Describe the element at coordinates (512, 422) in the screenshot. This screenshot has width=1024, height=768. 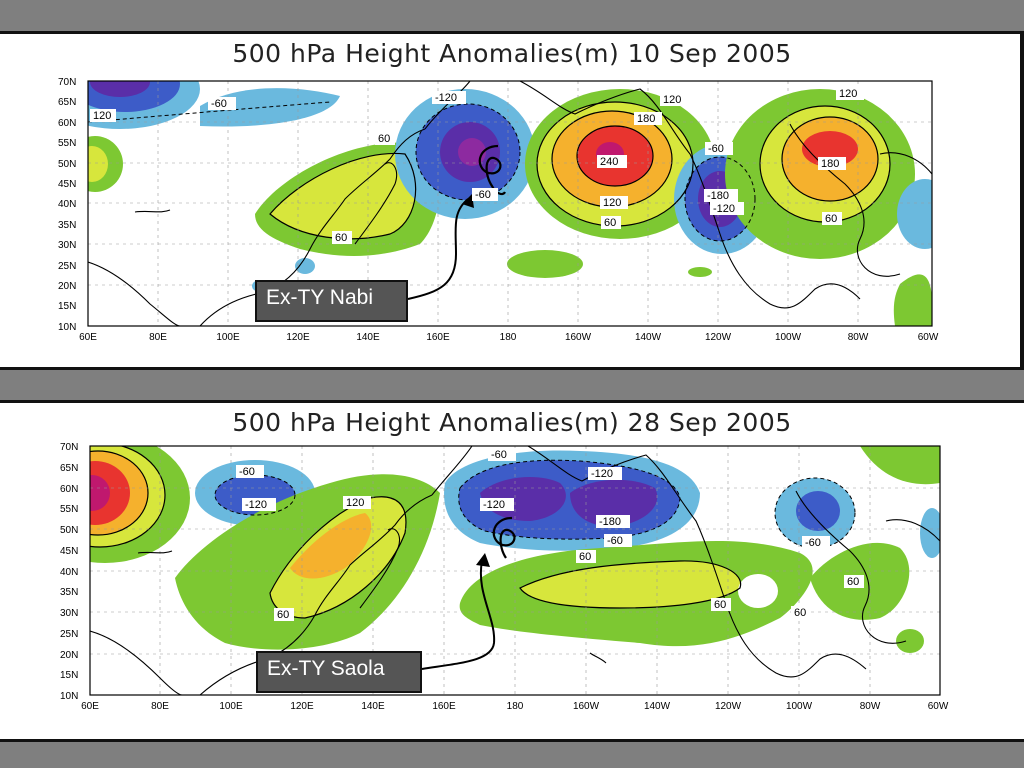
I see `panel-title: 500 hPa Height Anomalies(m) 28 Sep 2005` at that location.